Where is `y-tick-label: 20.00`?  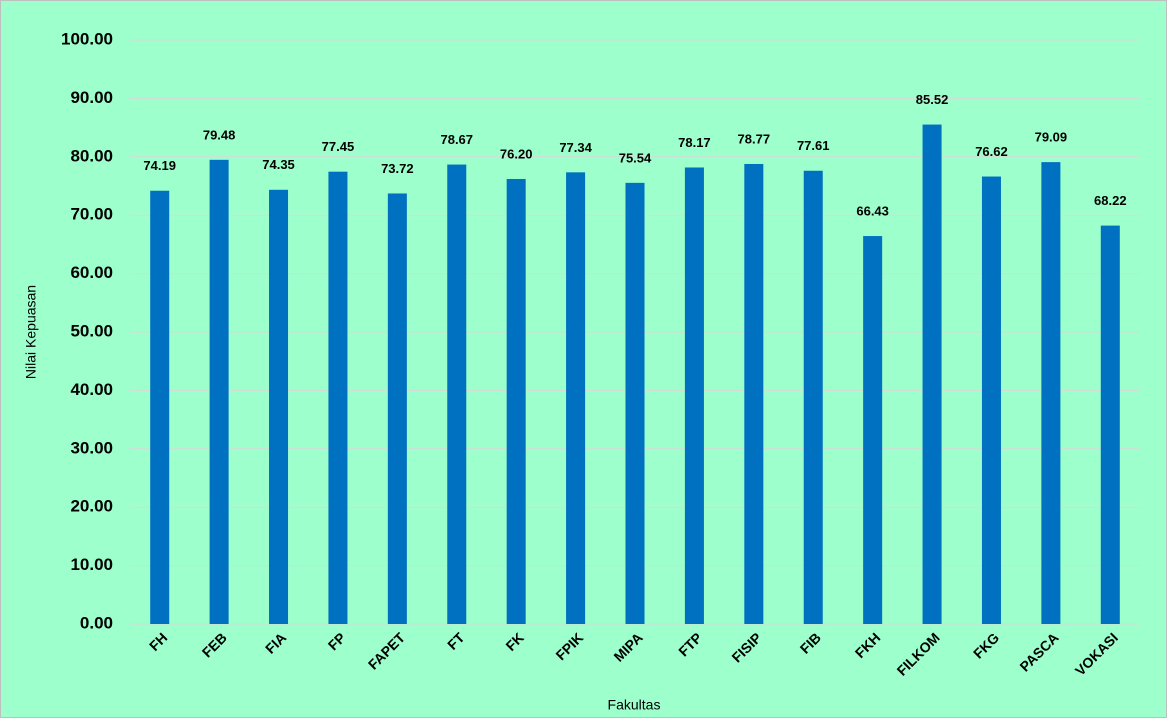 y-tick-label: 20.00 is located at coordinates (91, 506).